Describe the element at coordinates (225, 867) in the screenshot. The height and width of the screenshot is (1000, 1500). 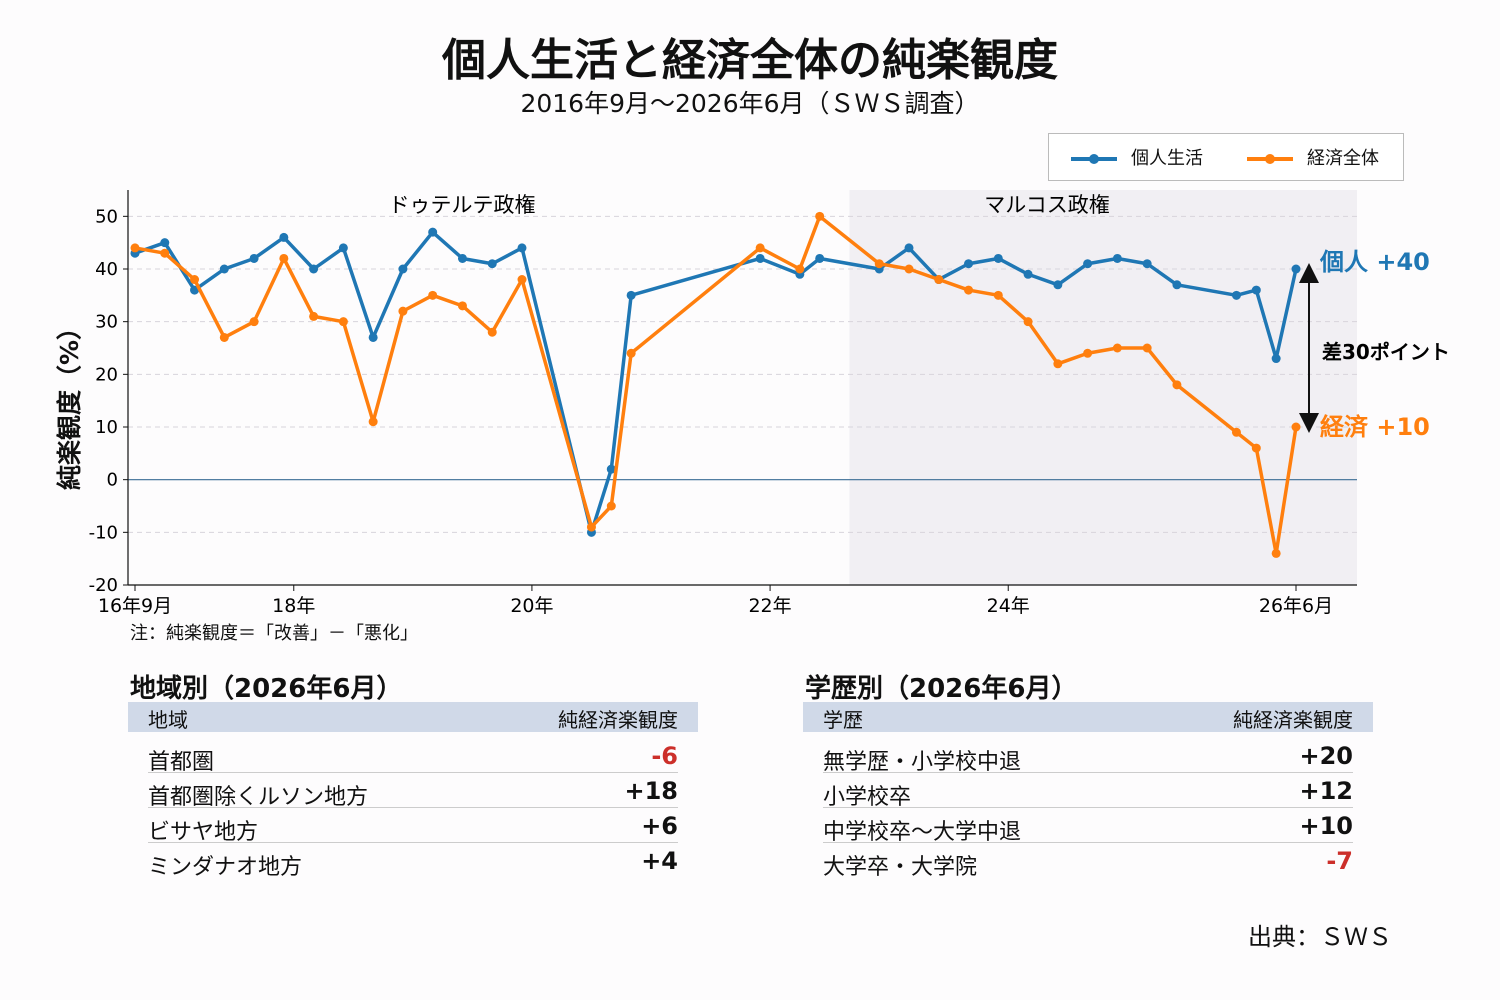
I see `row-label: ミンダナオ地方` at that location.